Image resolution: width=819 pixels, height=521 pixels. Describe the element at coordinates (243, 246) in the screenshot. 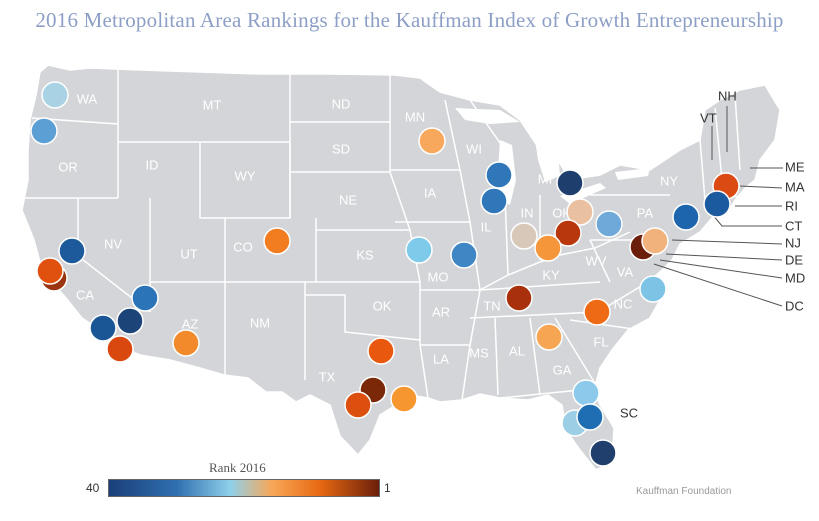

I see `state-label-co: CO` at that location.